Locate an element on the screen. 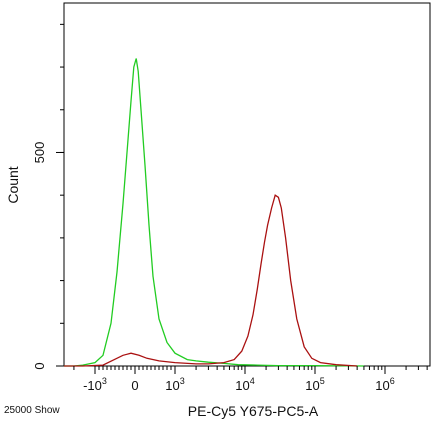 This screenshot has height=424, width=436. y-axis: 0 500 is located at coordinates (48, 196).